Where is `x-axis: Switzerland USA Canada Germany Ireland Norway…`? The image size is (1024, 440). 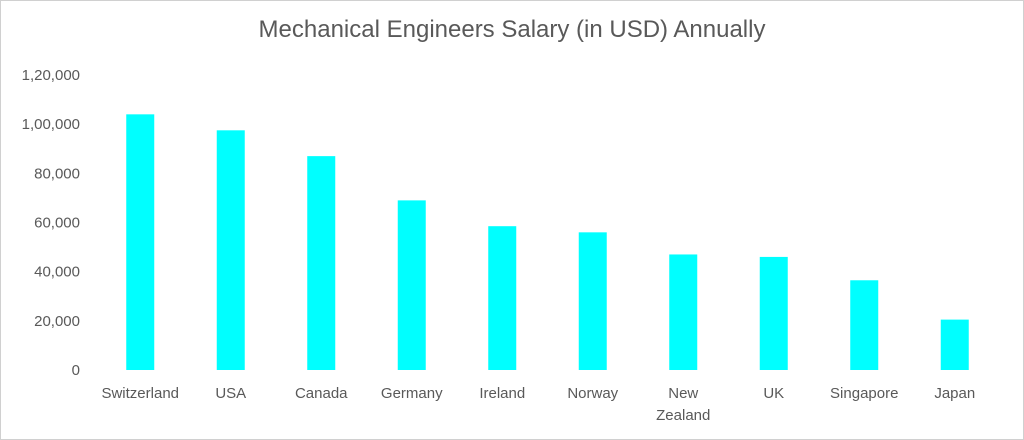
x-axis: Switzerland USA Canada Germany Ireland Norway… is located at coordinates (538, 404).